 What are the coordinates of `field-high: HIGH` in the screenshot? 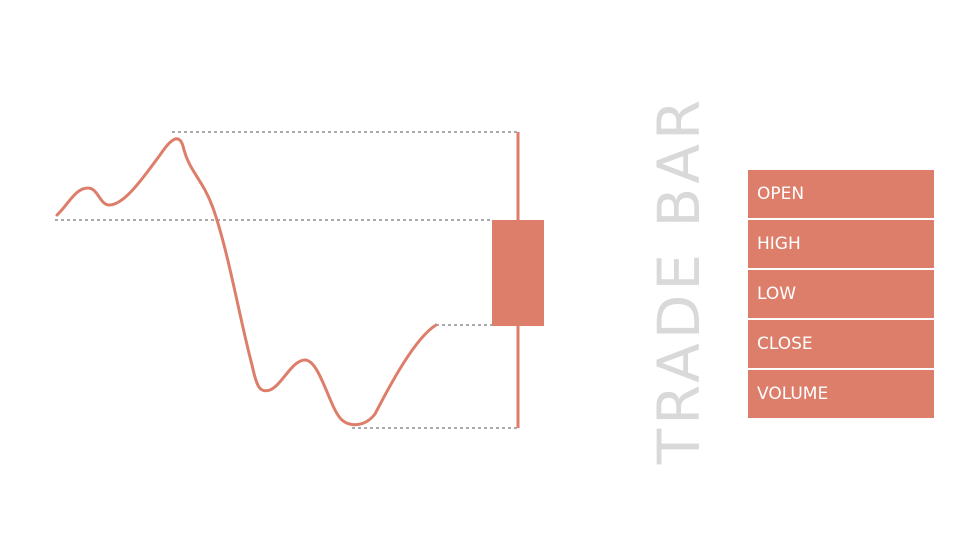 It's located at (841, 244).